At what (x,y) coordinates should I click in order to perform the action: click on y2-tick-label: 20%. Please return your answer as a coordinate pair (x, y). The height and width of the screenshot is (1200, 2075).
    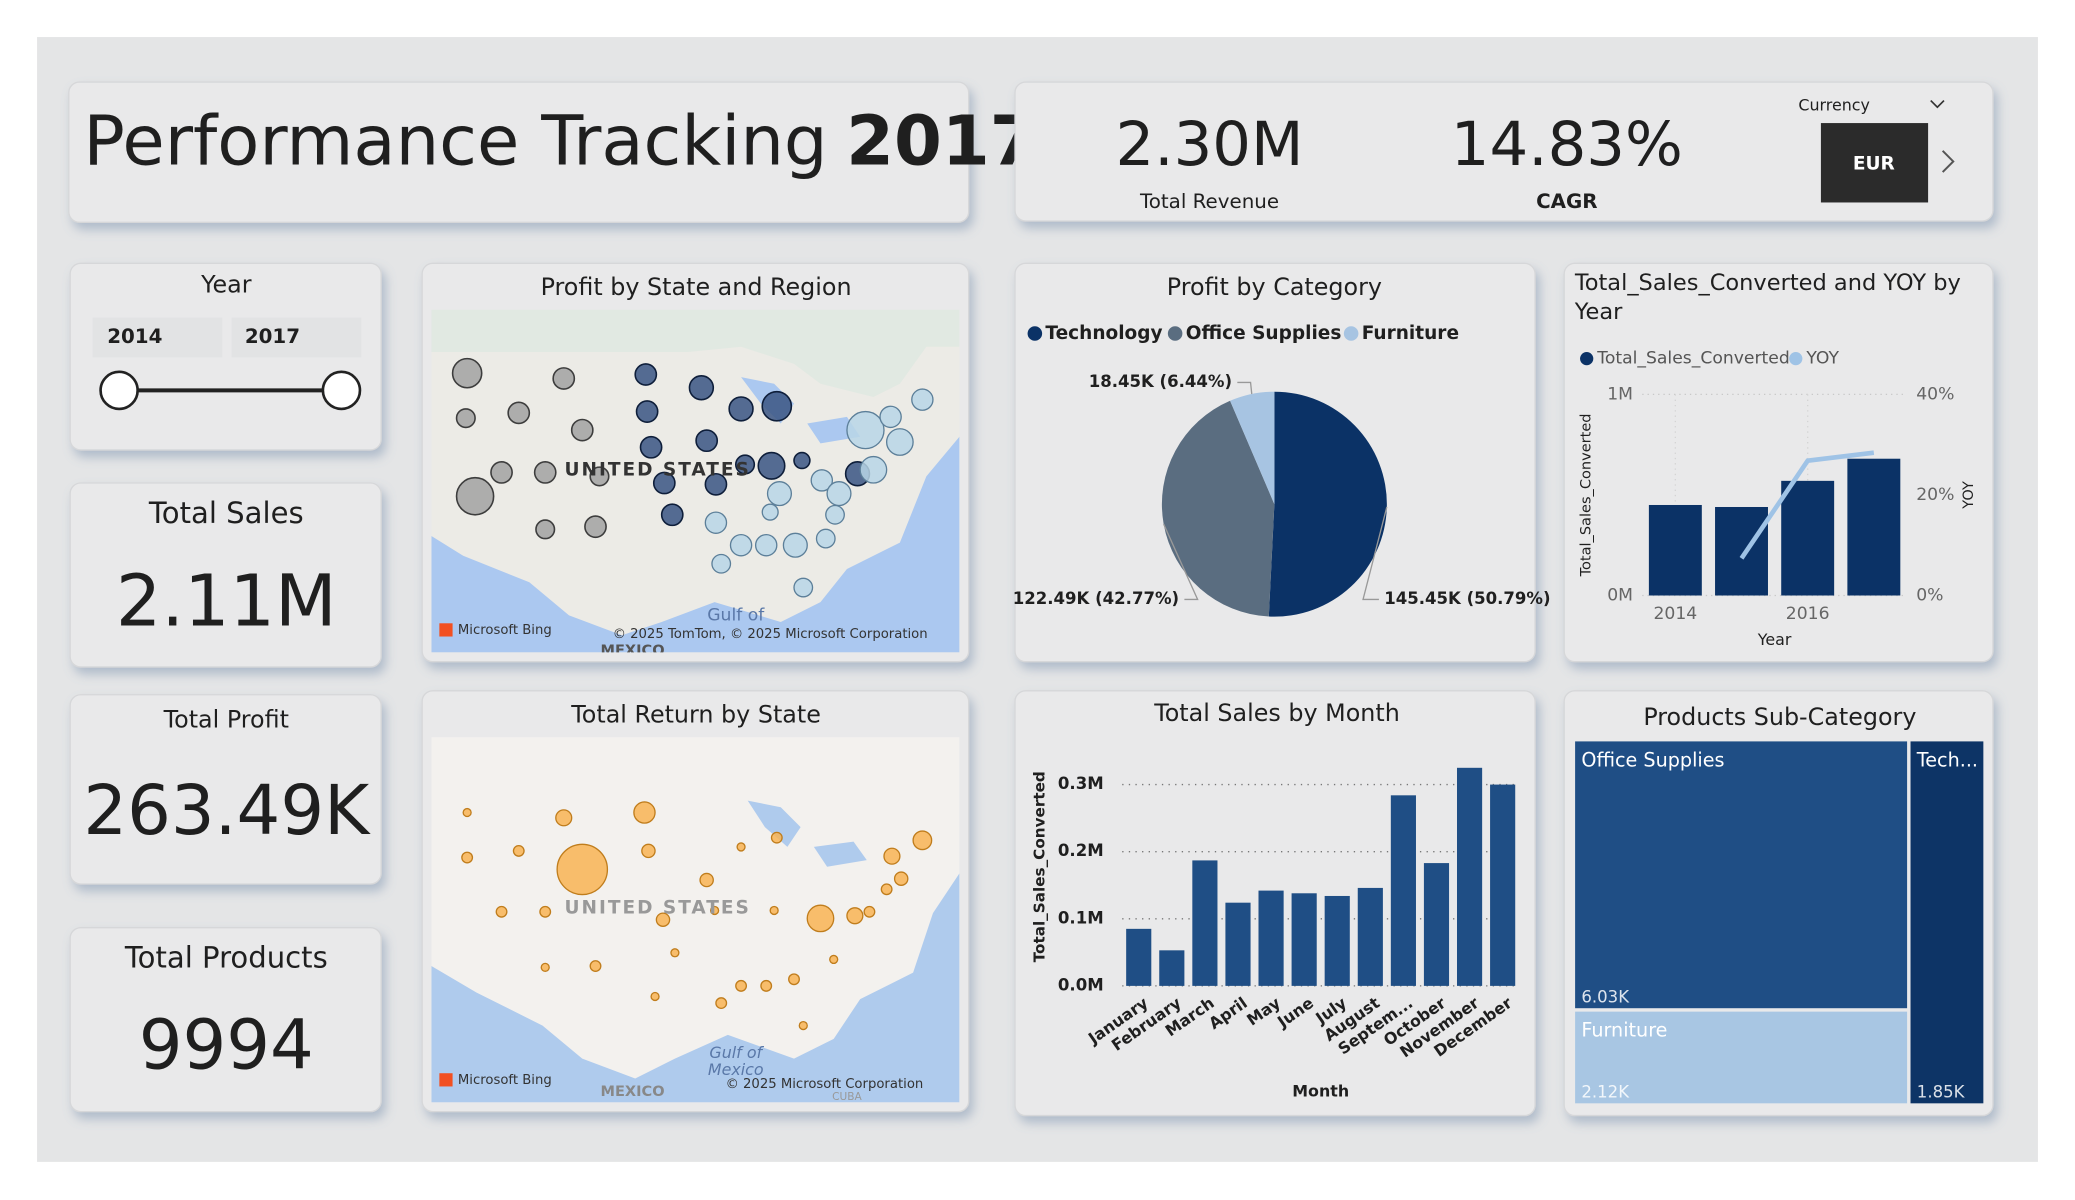
    Looking at the image, I should click on (1935, 495).